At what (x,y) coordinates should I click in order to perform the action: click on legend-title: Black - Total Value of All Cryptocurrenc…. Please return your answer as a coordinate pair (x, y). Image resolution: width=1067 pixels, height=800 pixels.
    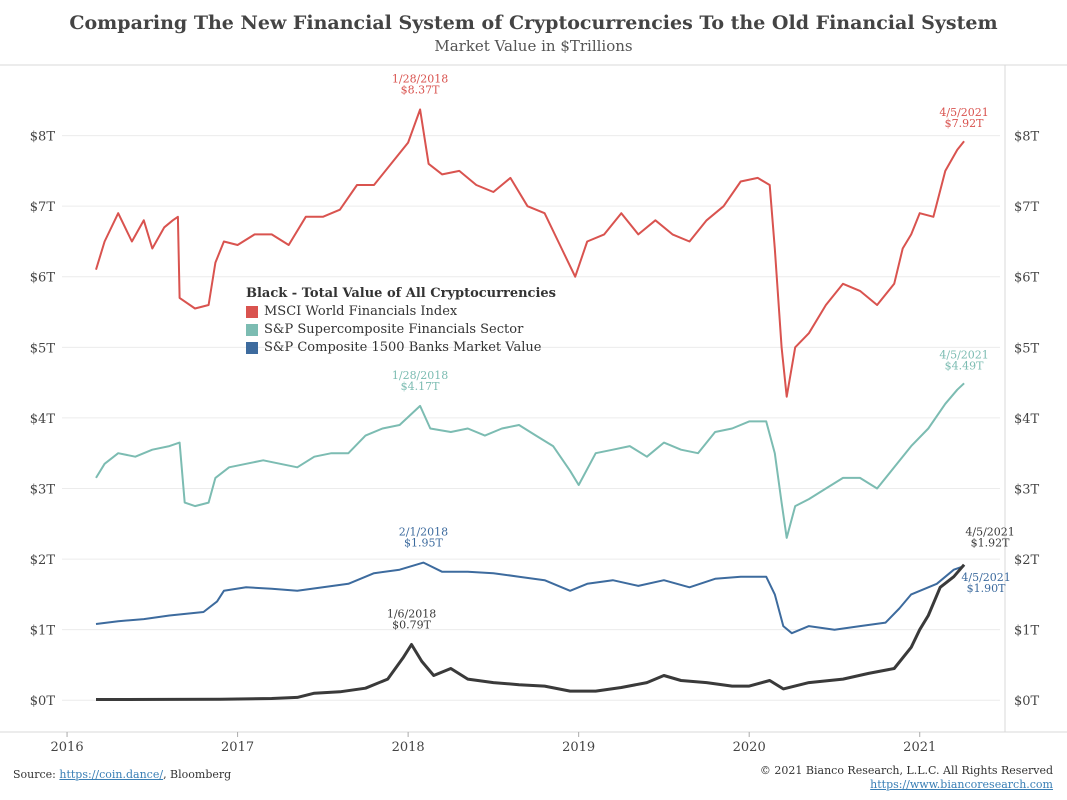
    Looking at the image, I should click on (401, 293).